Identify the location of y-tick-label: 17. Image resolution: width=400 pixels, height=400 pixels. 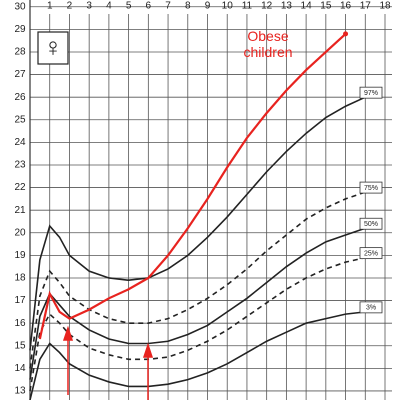
(20, 300).